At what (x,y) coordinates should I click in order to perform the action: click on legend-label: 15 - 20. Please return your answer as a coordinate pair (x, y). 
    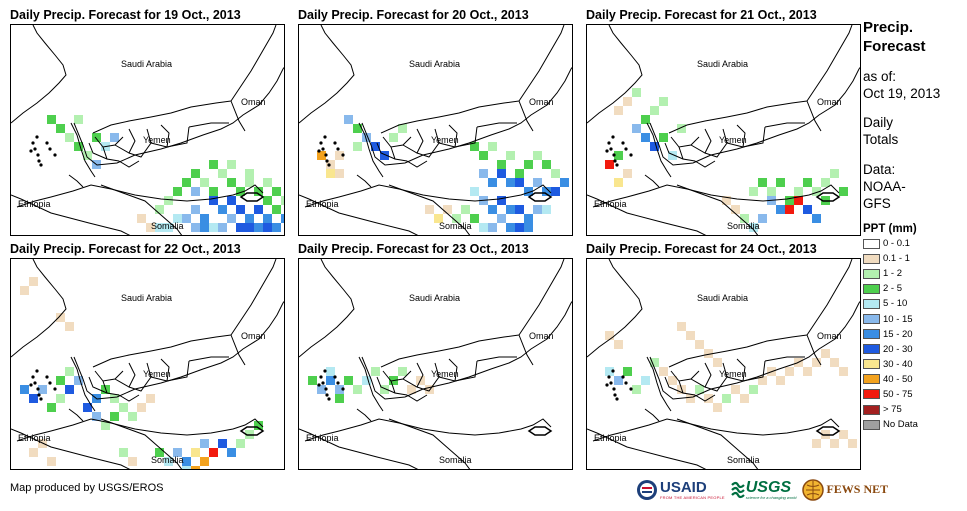
    Looking at the image, I should click on (898, 334).